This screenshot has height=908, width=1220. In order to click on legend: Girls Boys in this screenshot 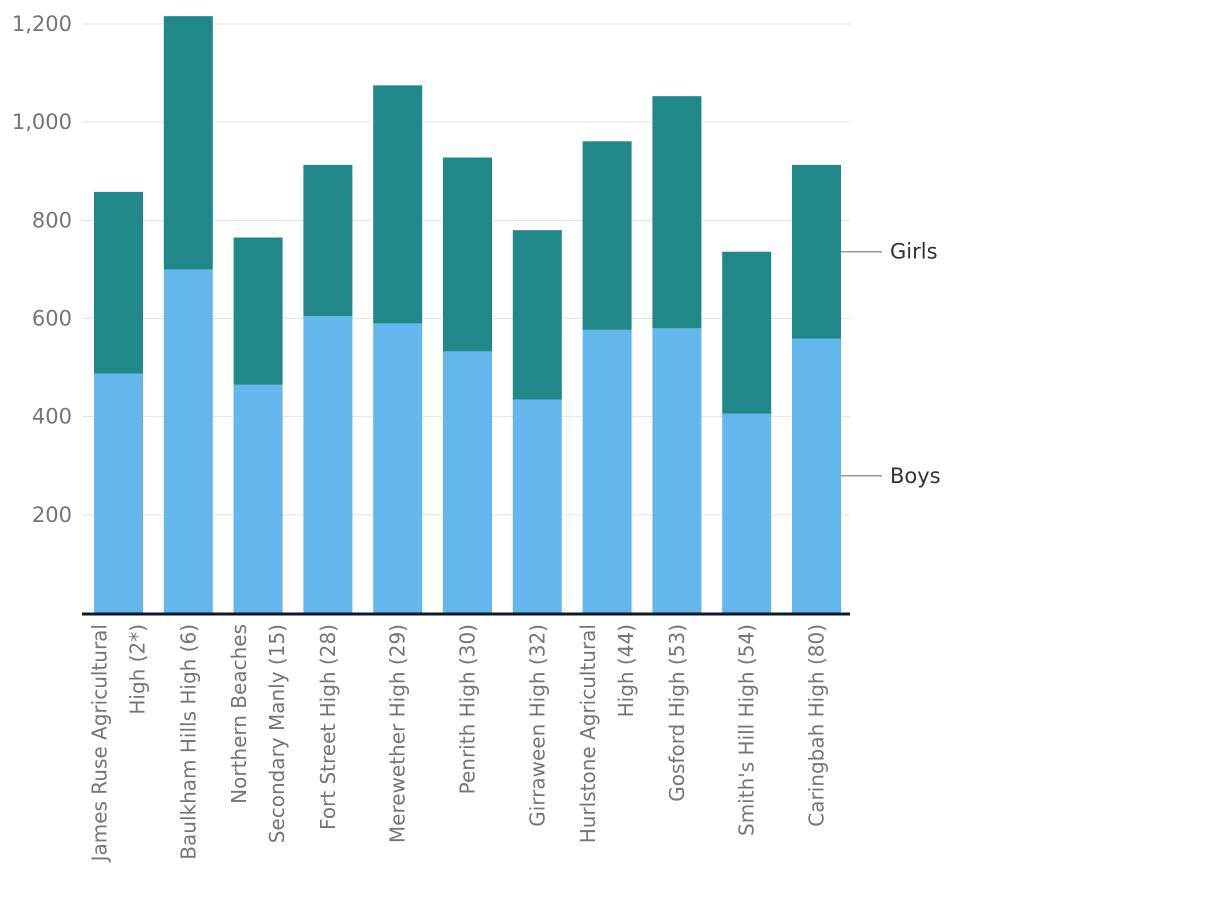, I will do `click(891, 364)`.